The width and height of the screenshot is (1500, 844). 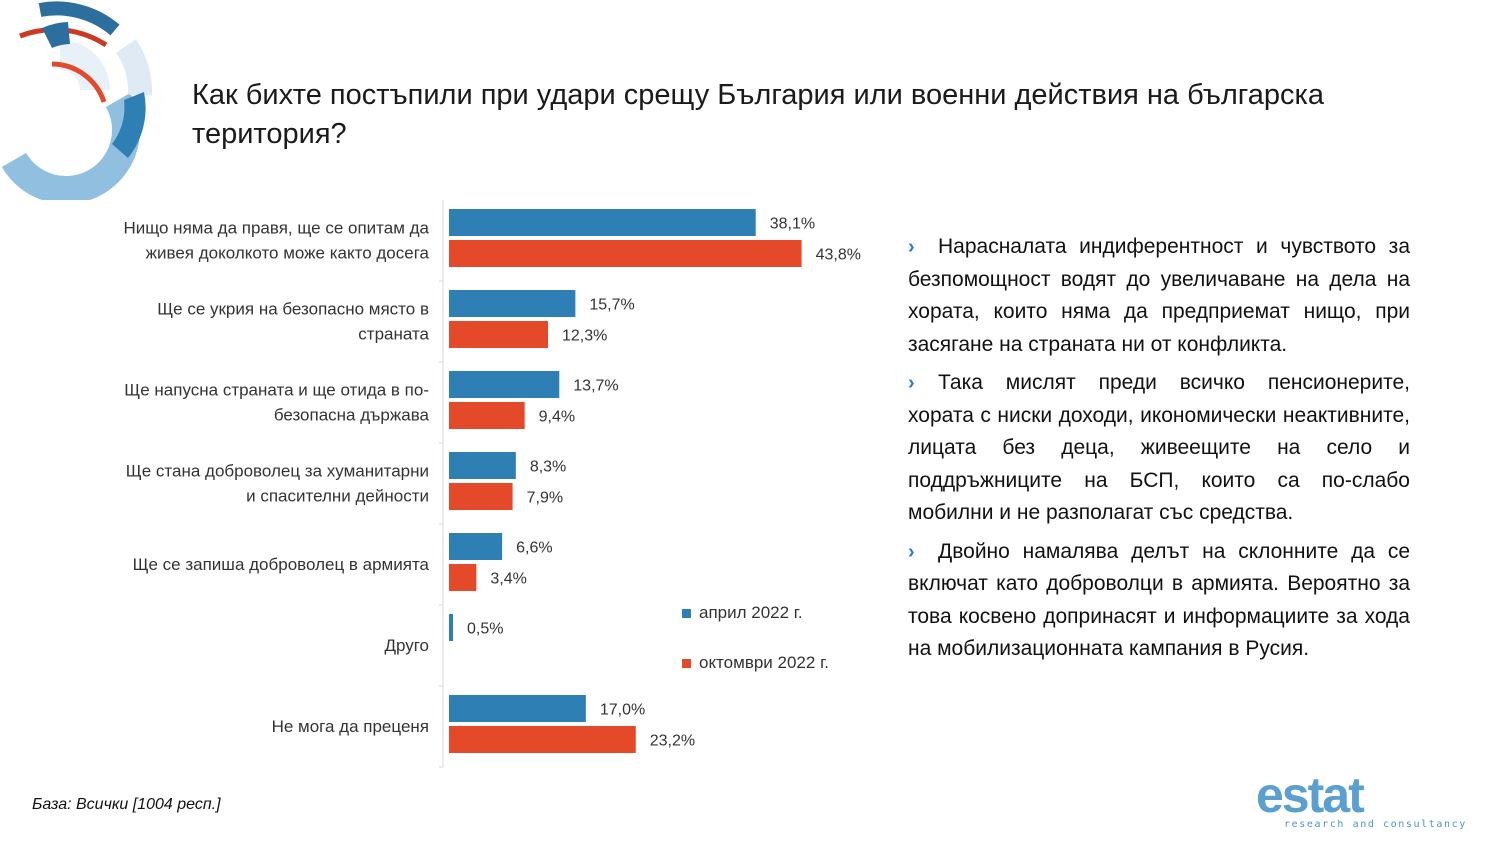 What do you see at coordinates (393, 334) in the screenshot?
I see `category-label: страната` at bounding box center [393, 334].